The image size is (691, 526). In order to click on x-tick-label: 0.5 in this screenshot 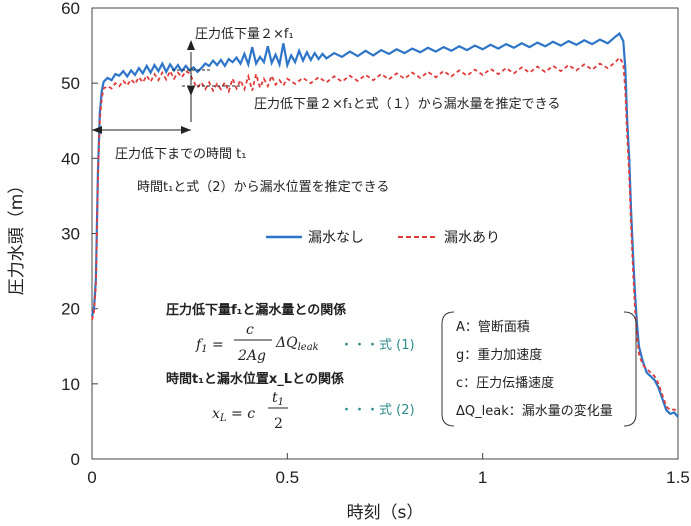, I will do `click(288, 477)`.